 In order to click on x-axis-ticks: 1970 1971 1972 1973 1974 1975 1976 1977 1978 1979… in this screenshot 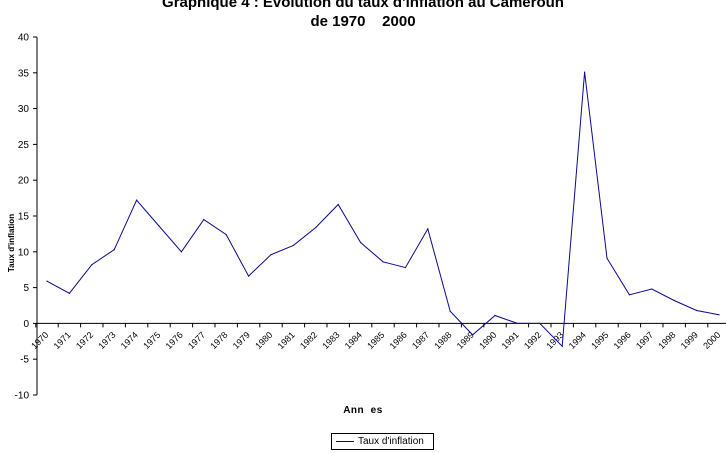, I will do `click(375, 337)`.